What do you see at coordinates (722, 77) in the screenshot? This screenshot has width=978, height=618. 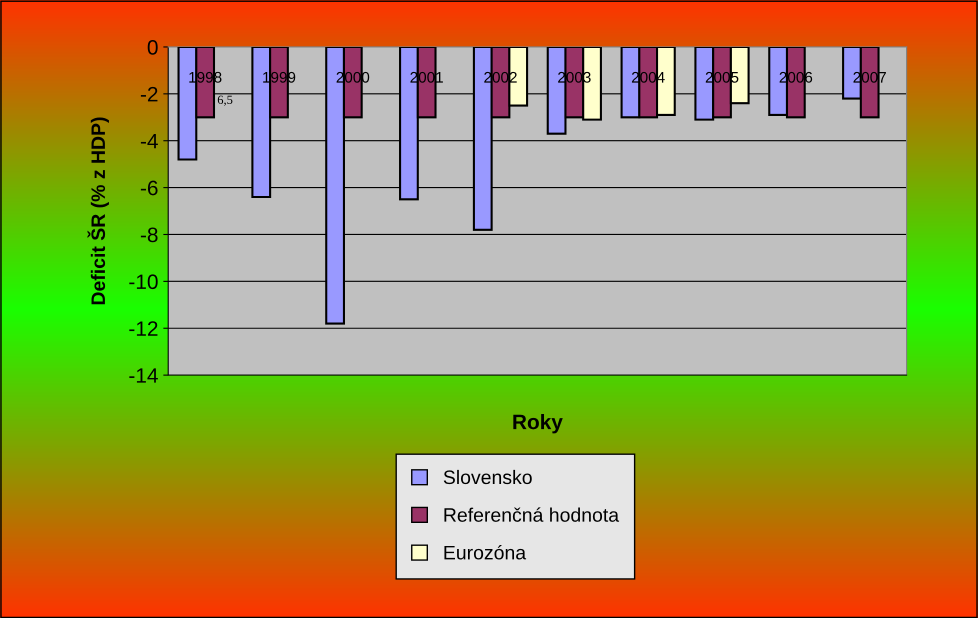 I see `x-tick-label: 2005` at bounding box center [722, 77].